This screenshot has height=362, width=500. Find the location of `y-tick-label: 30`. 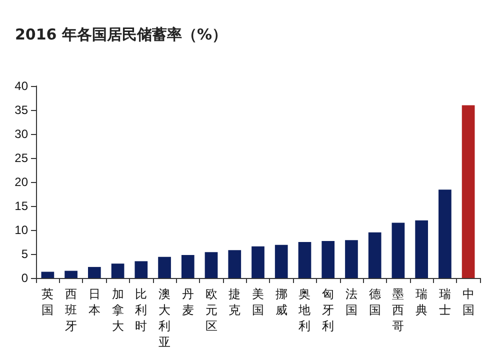

y-tick-label: 30 is located at coordinates (21, 134).